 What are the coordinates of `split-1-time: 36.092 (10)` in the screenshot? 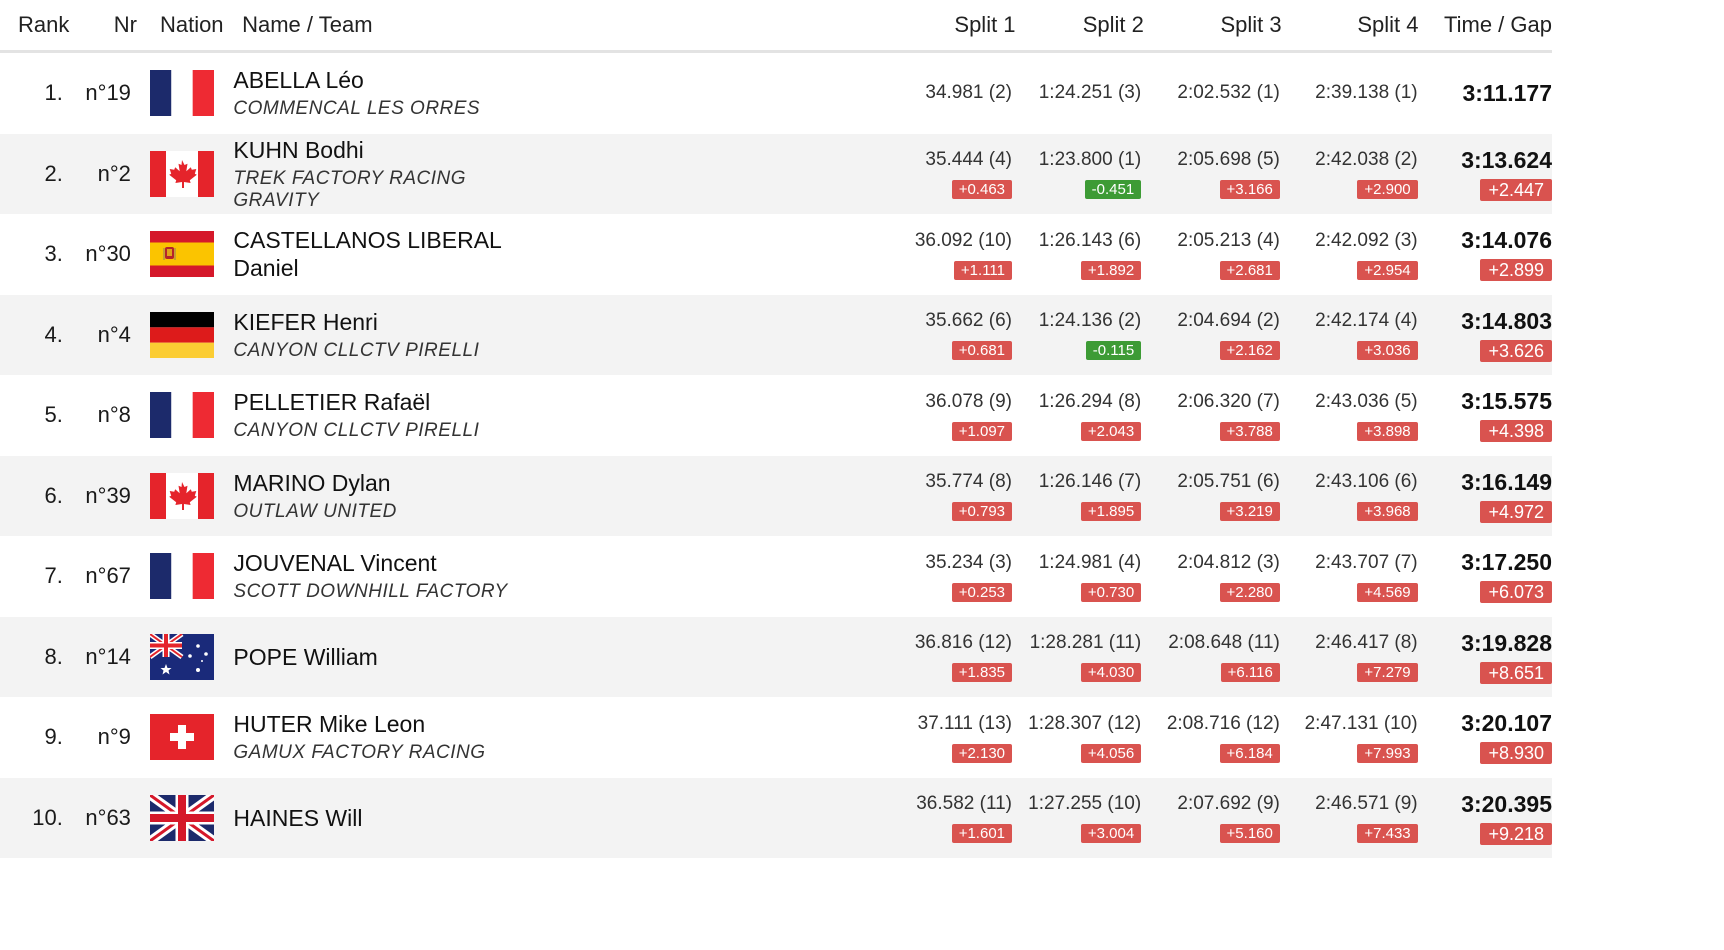 It's located at (963, 240).